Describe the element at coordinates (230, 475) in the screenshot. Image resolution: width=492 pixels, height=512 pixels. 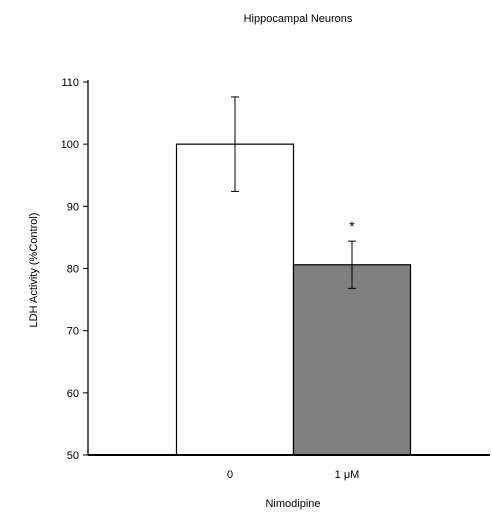
I see `x-tick-label: 0` at that location.